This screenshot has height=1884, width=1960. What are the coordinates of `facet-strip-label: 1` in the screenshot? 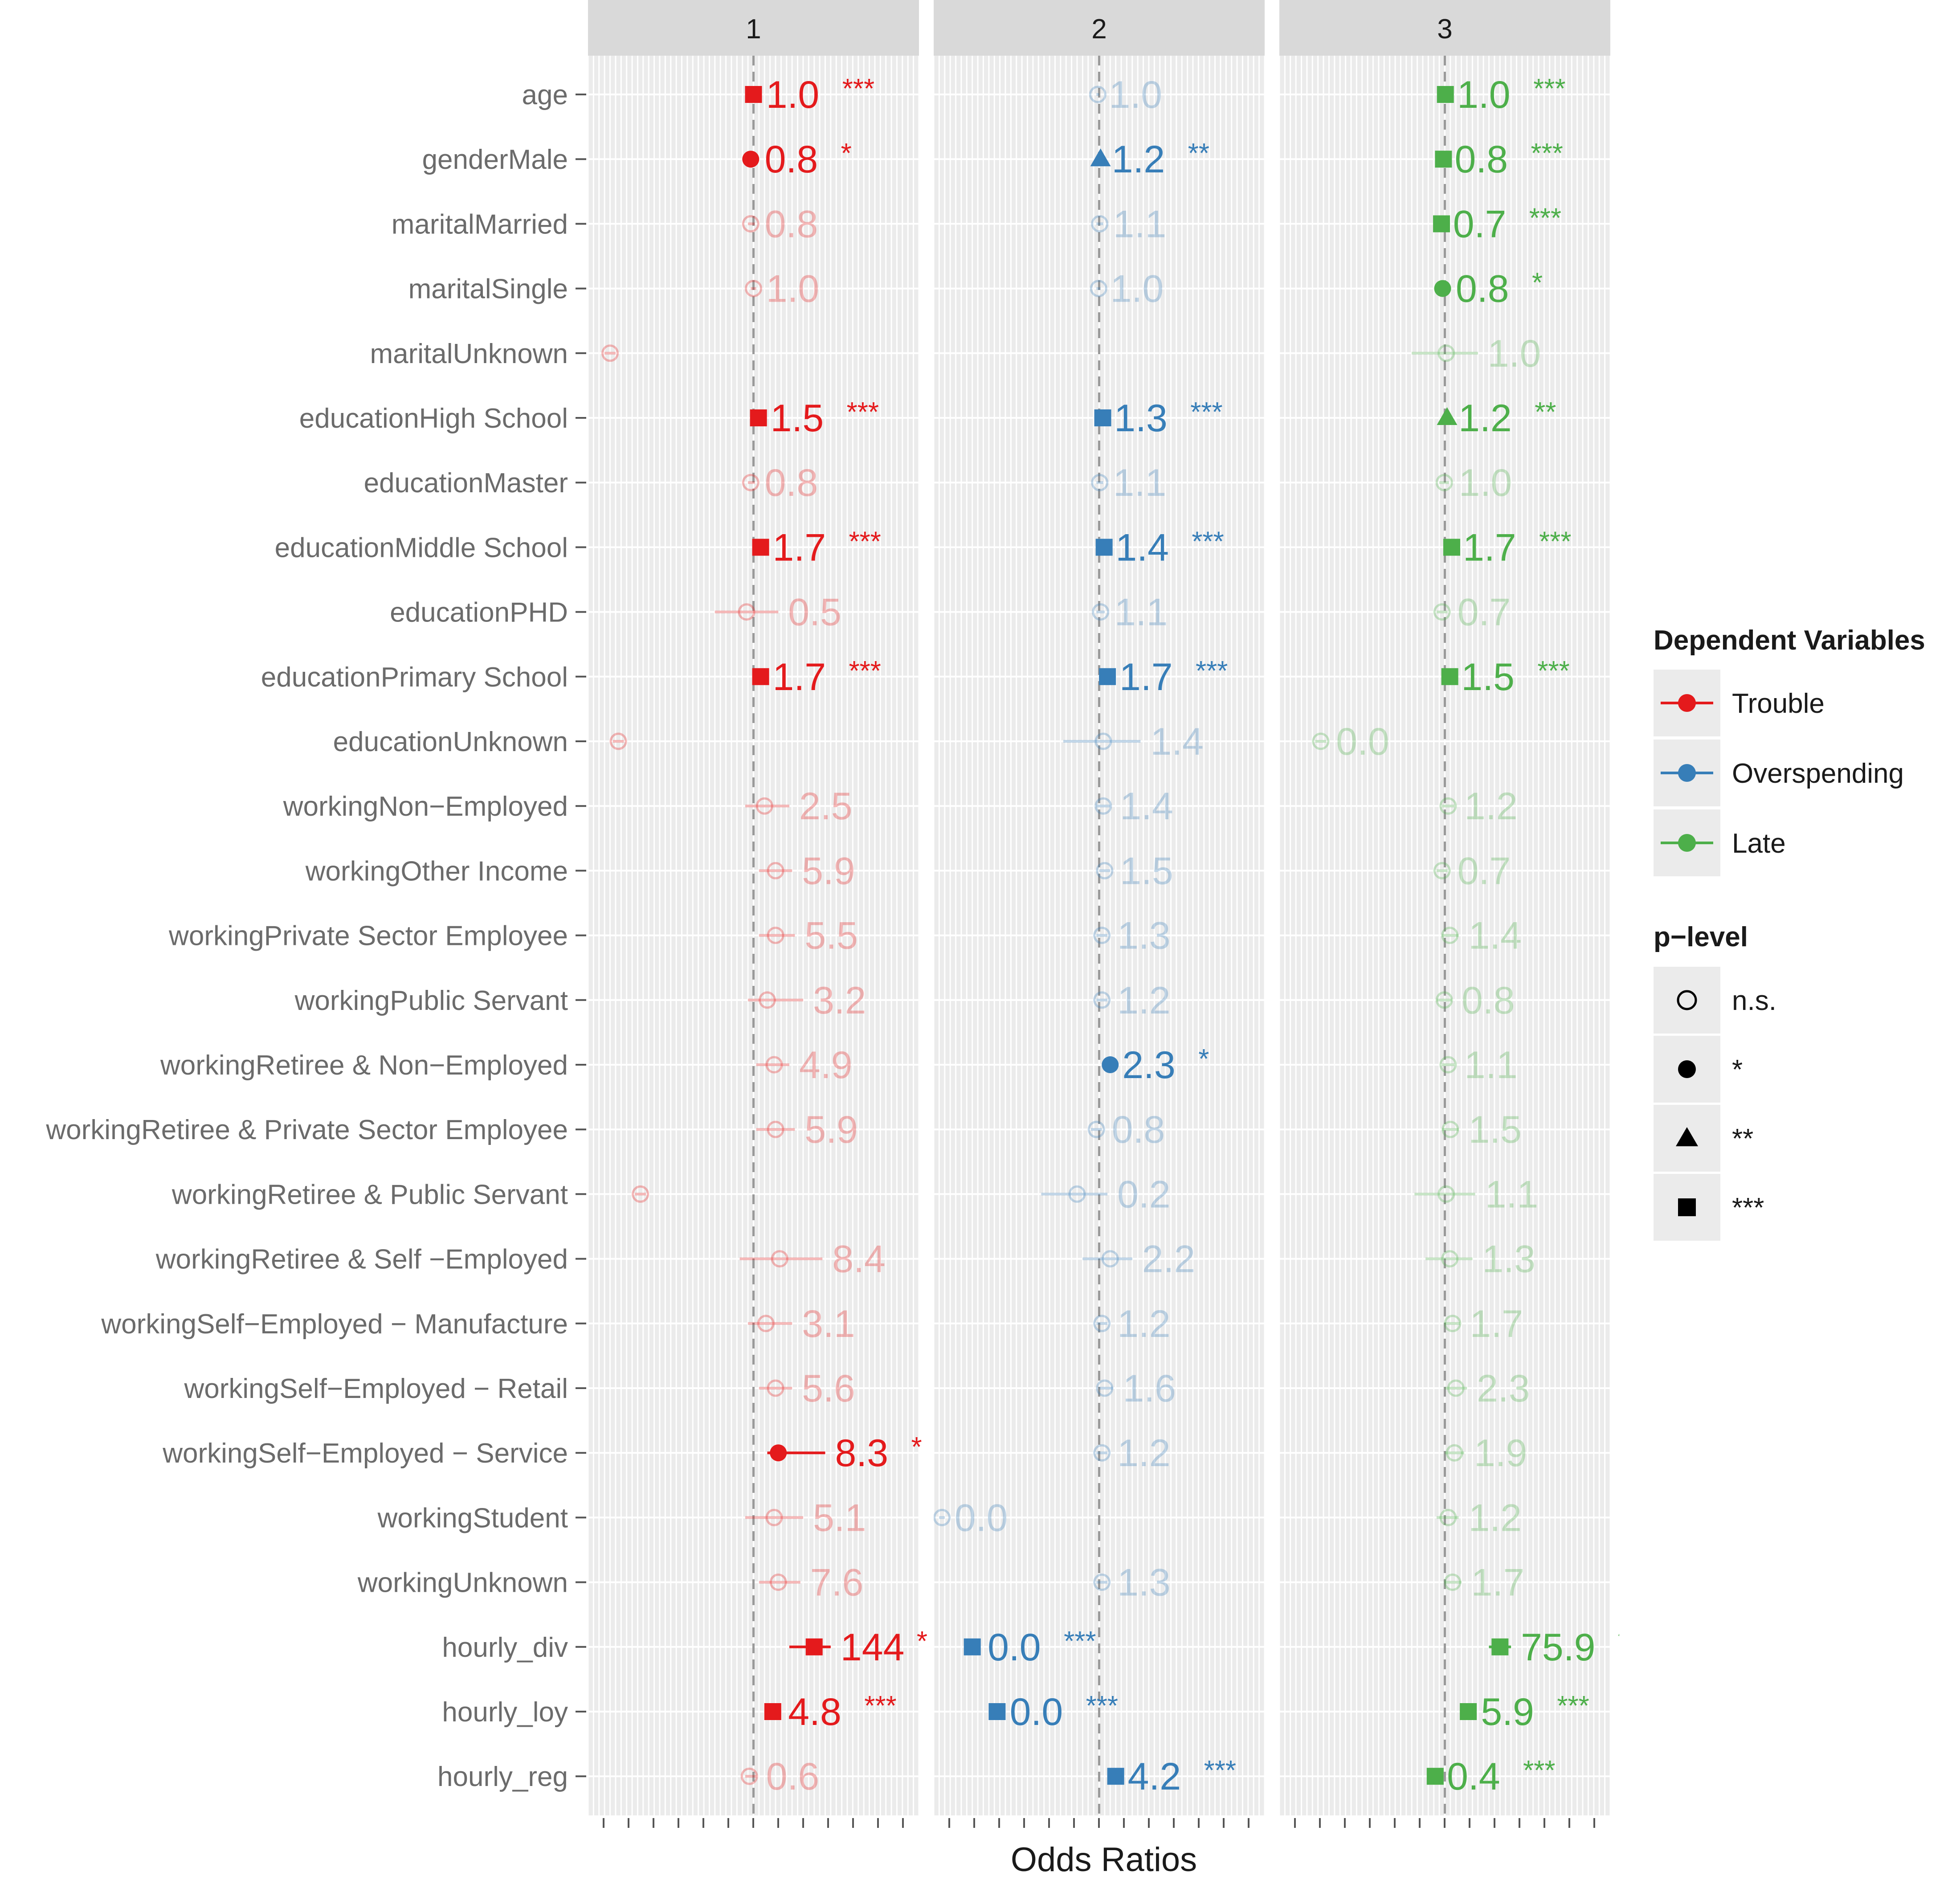 It's located at (753, 29).